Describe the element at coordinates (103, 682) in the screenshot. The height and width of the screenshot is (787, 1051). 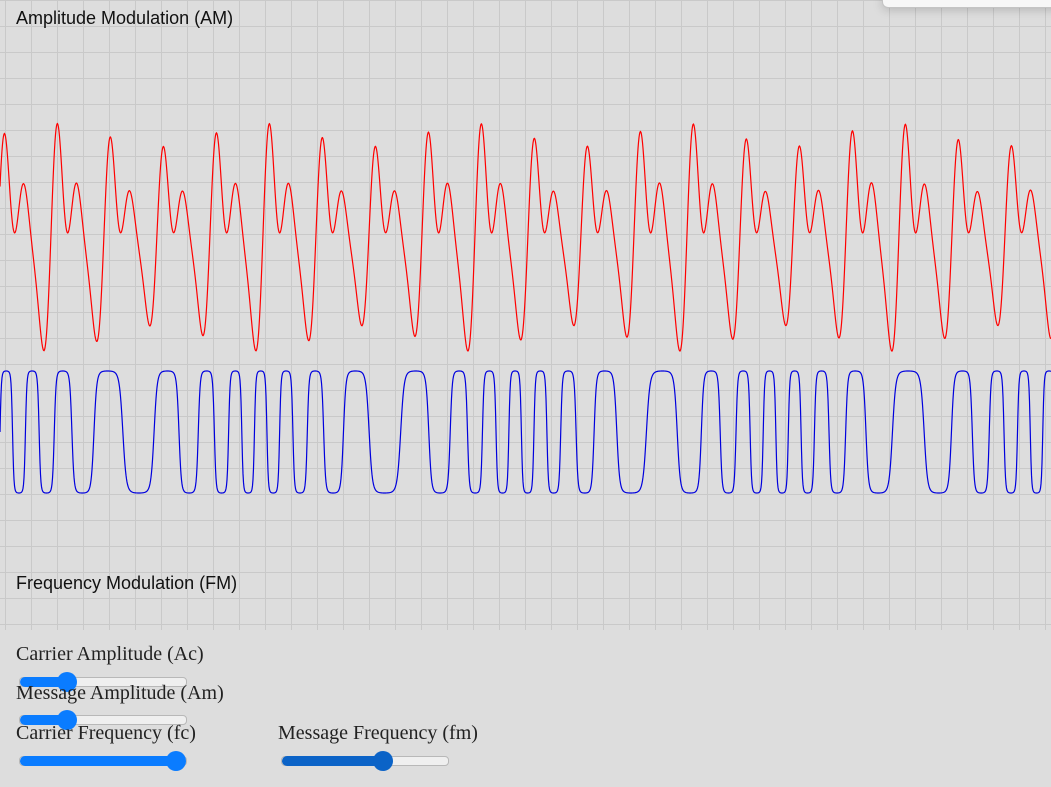
I see `carrier-amplitude-slider` at that location.